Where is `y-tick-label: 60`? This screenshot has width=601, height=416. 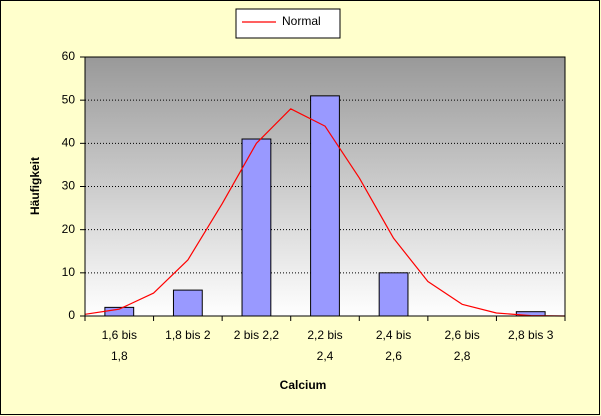
y-tick-label: 60 is located at coordinates (69, 56).